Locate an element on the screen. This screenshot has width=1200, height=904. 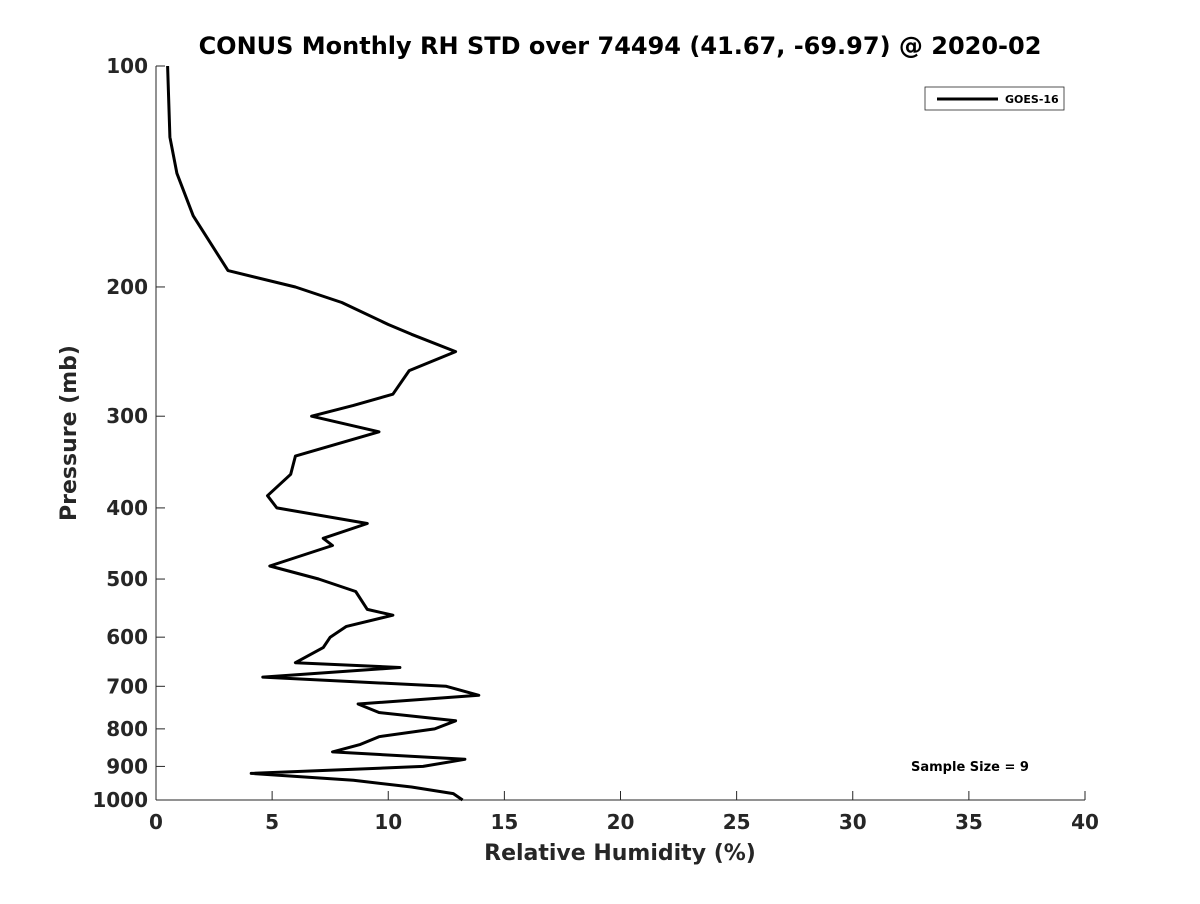
y-tick-label: 700 is located at coordinates (127, 686).